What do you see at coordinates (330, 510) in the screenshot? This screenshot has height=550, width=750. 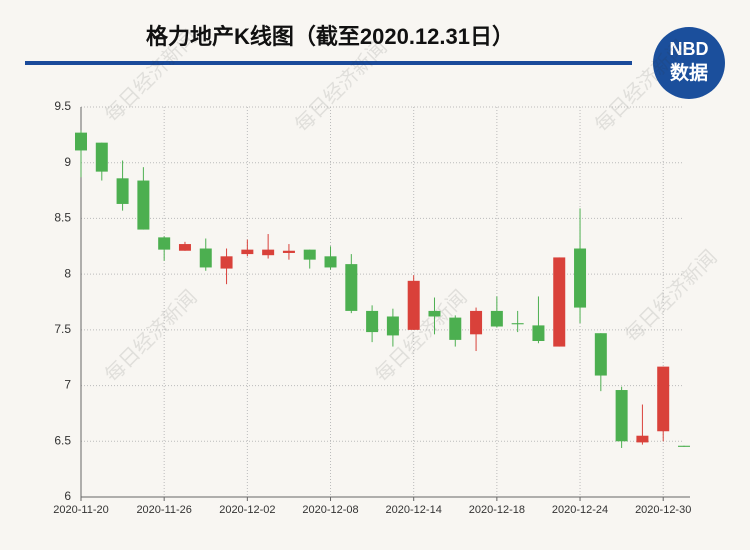 I see `x-tick-label: 2020-12-08` at bounding box center [330, 510].